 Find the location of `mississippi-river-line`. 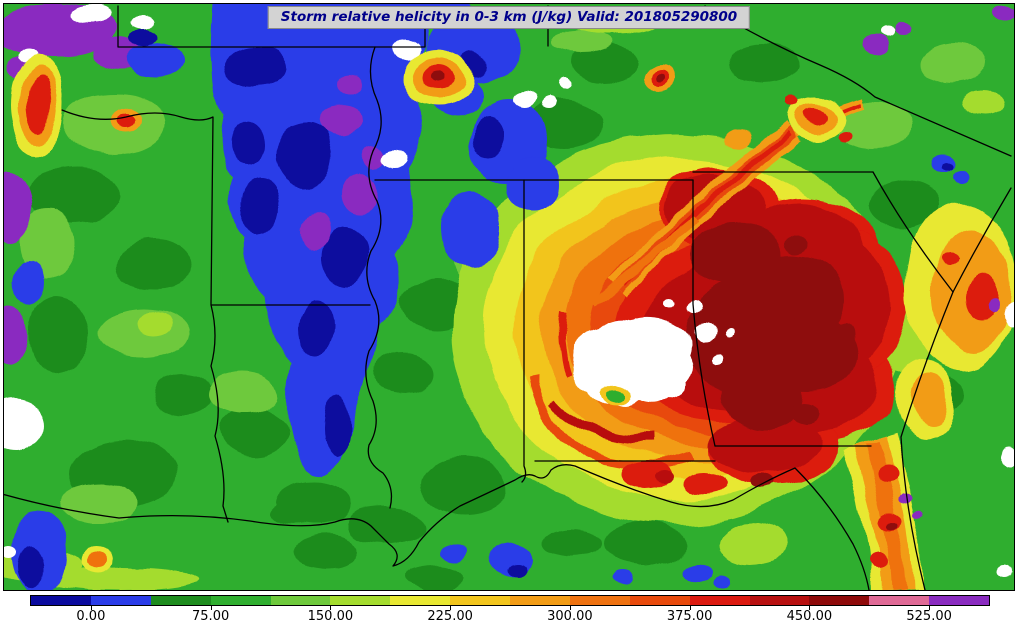

mississippi-river-line is located at coordinates (379, 277).